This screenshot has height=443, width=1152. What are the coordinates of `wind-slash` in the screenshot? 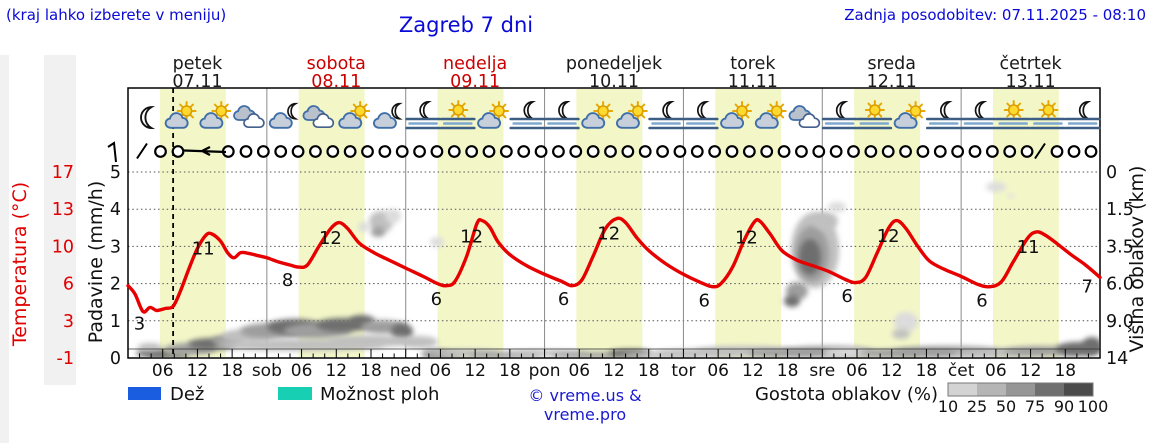 It's located at (142, 151).